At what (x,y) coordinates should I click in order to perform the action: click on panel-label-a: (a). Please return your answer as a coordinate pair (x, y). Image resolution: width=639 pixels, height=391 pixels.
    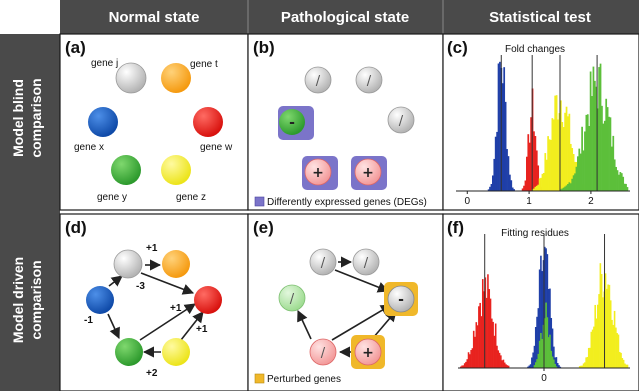
    Looking at the image, I should click on (75, 47).